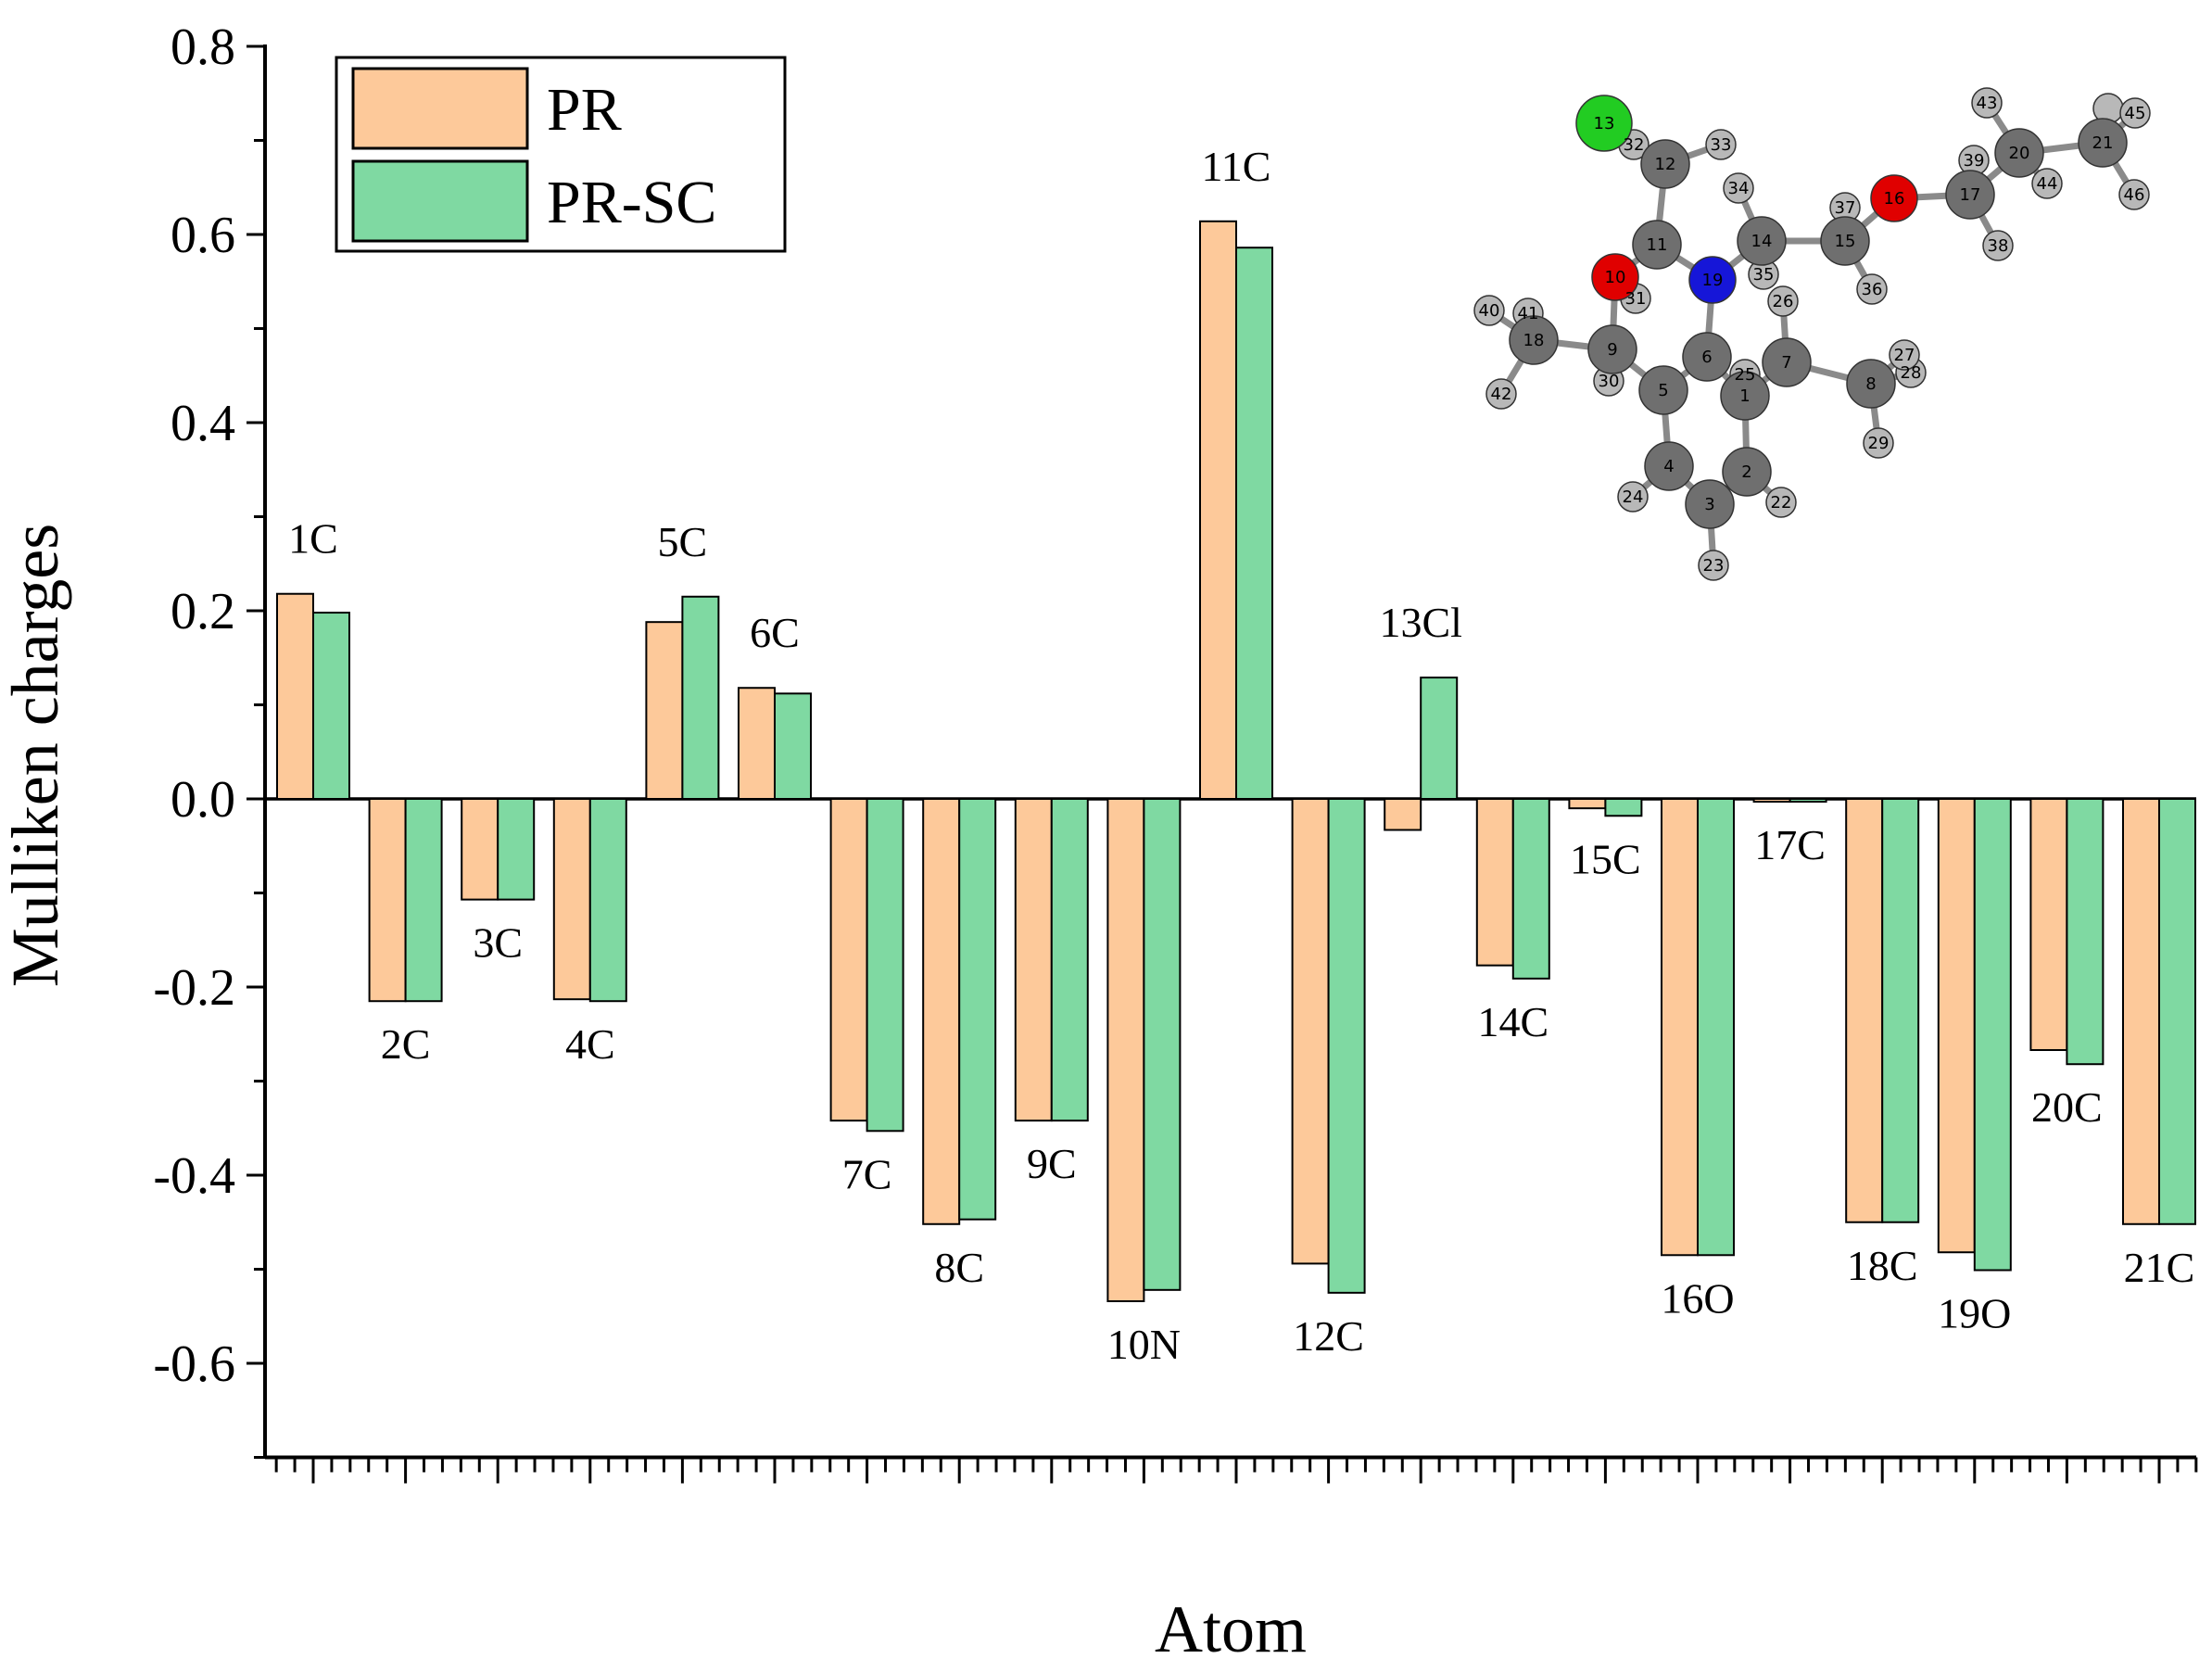 The width and height of the screenshot is (2212, 1671). Describe the element at coordinates (1236, 166) in the screenshot. I see `category-label-11c: 11C` at that location.